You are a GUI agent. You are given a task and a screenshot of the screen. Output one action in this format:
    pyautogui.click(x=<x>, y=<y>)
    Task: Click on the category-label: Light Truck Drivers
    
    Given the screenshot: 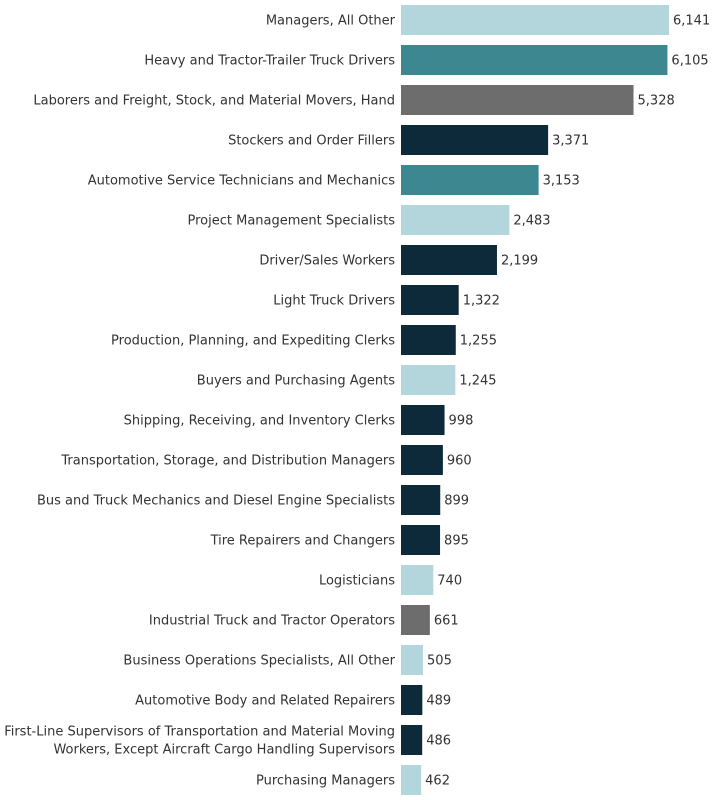 What is the action you would take?
    pyautogui.click(x=334, y=301)
    